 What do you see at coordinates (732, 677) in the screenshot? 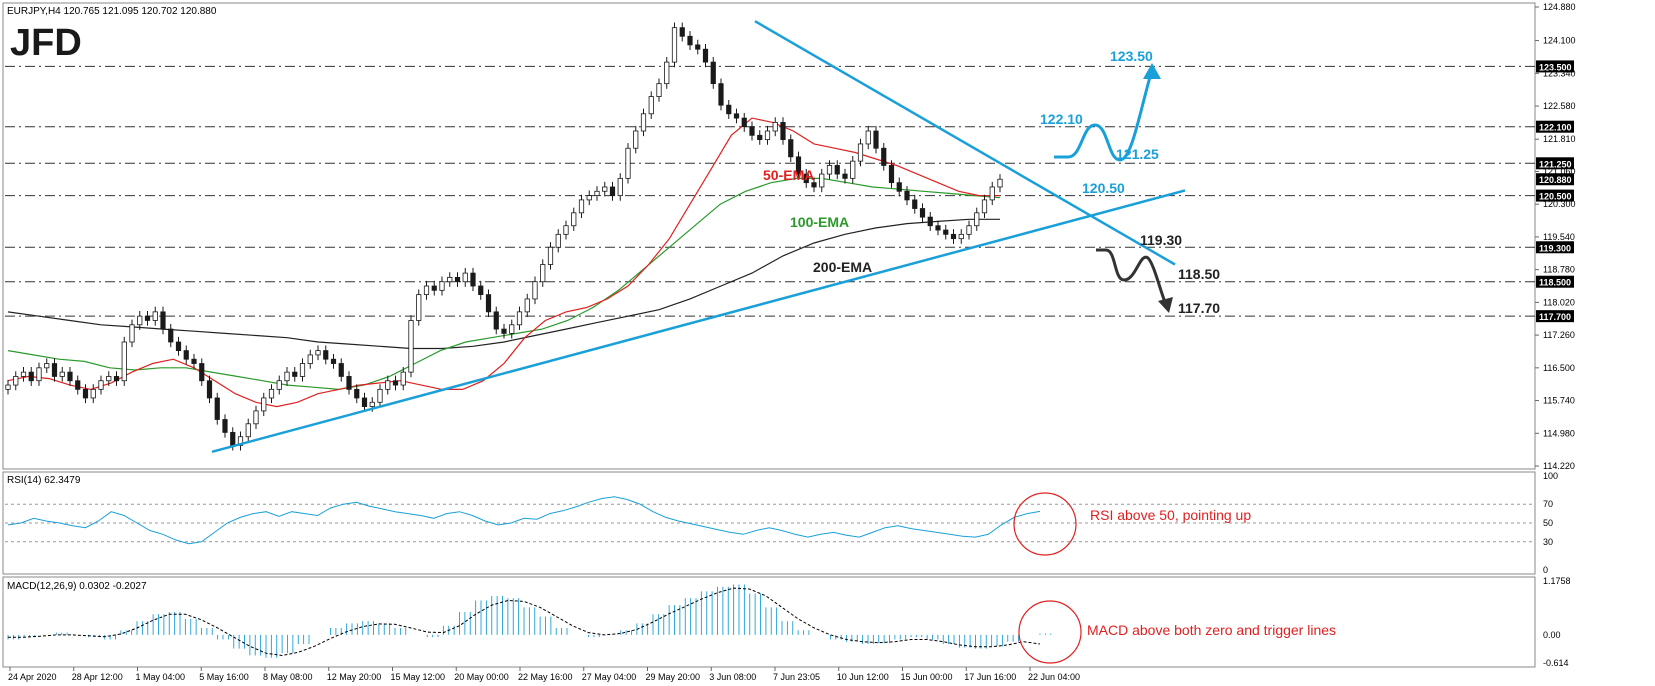
I see `time-tick-label: 3 Jun 08:00` at bounding box center [732, 677].